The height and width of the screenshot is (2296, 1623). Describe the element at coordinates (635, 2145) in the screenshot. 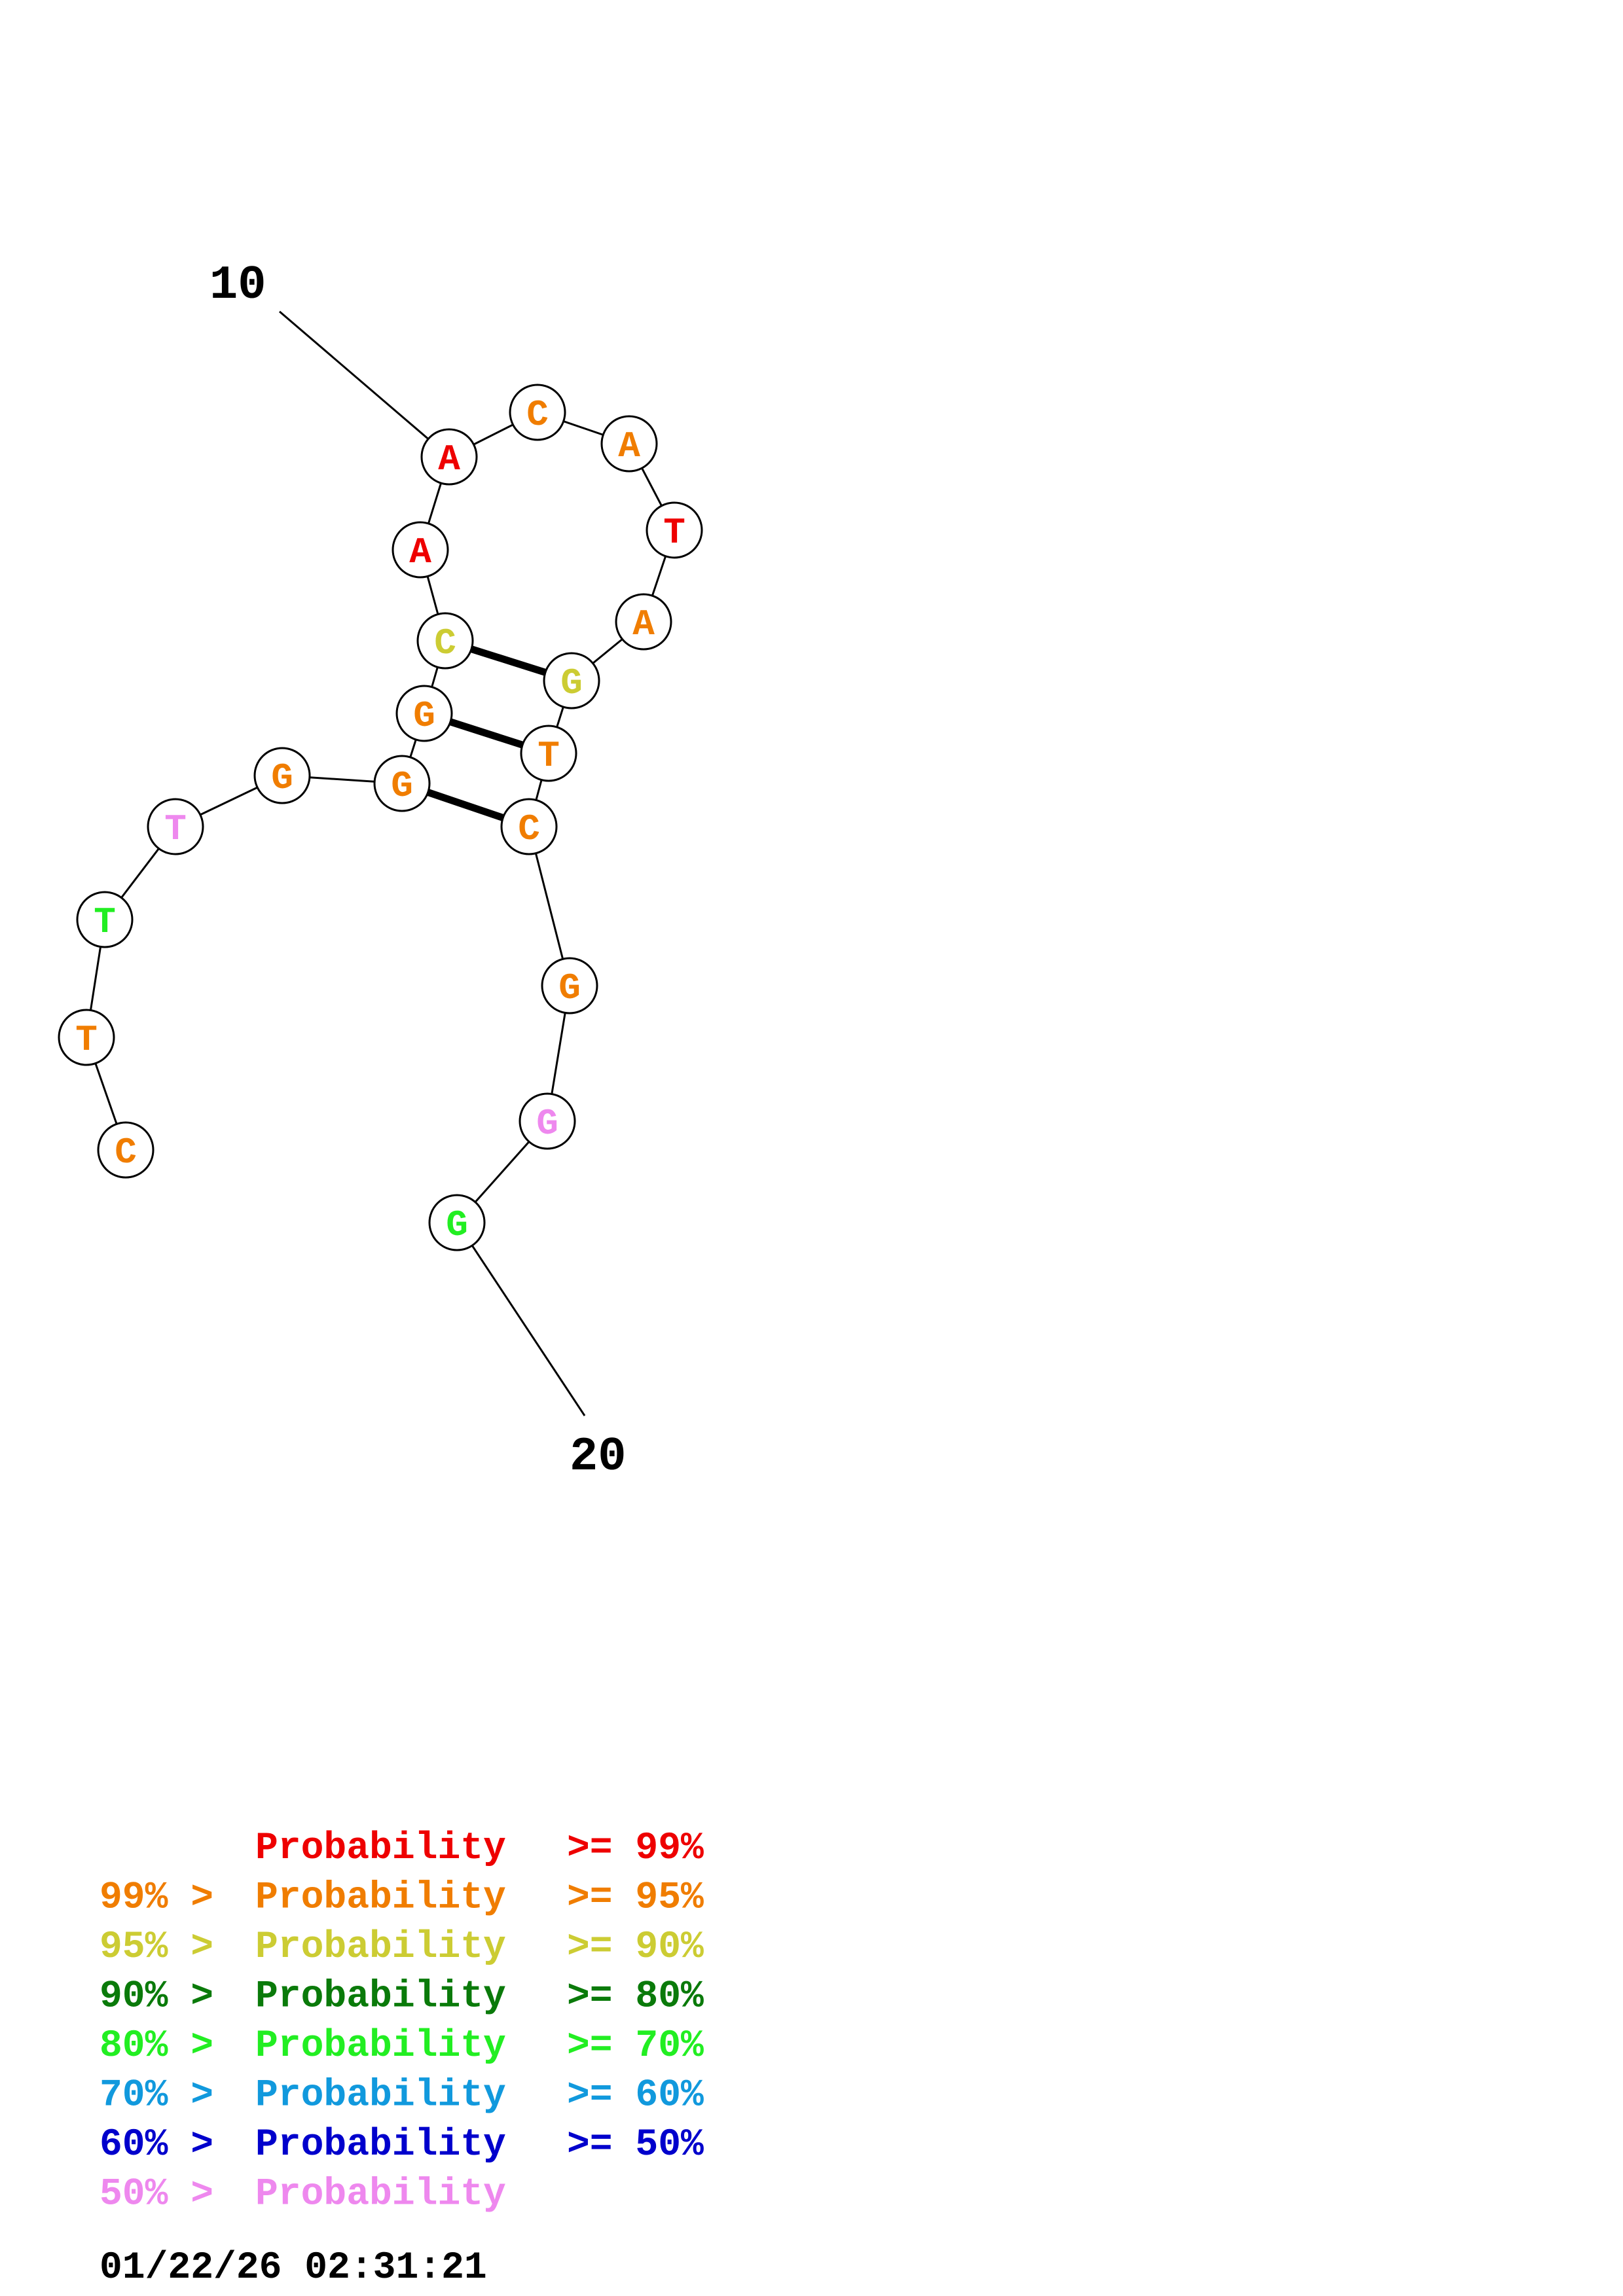

I see `legend-suffix: >= 50%` at that location.